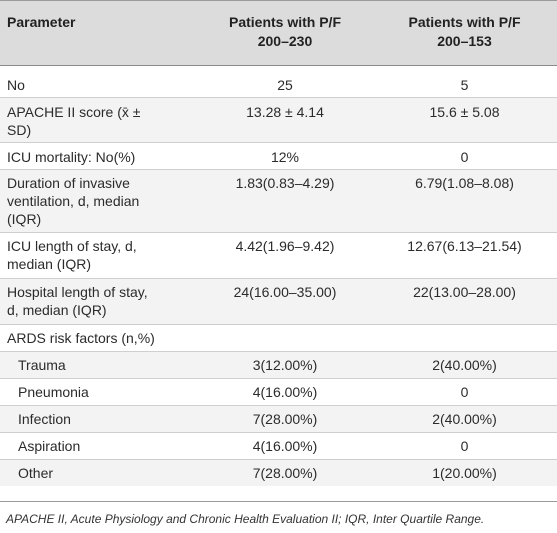 The image size is (557, 533). I want to click on row-label: No, so click(16, 85).